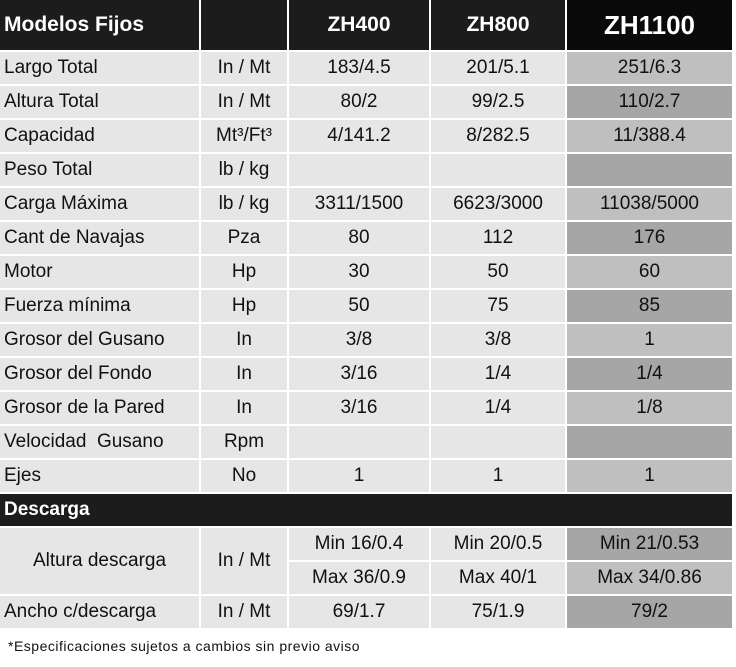 This screenshot has width=736, height=667. I want to click on cell-value: 8/282.5, so click(498, 136).